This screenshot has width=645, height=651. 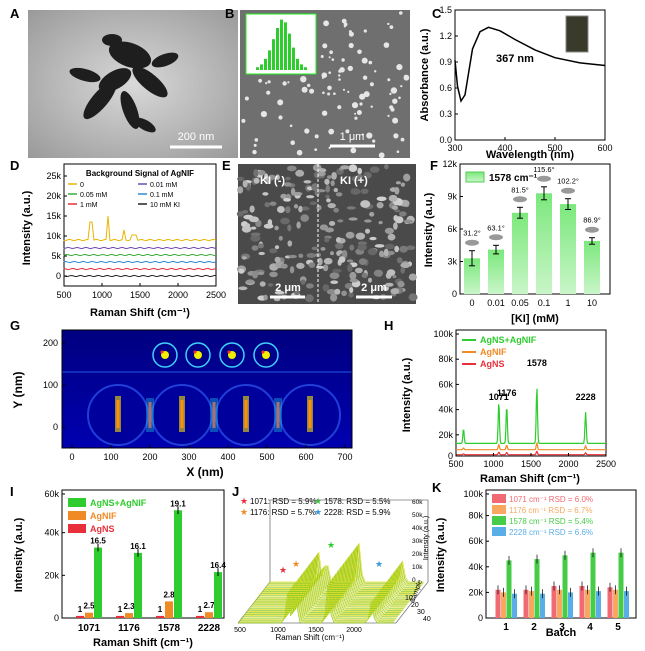 What do you see at coordinates (452, 197) in the screenshot?
I see `tick-label: 9k` at bounding box center [452, 197].